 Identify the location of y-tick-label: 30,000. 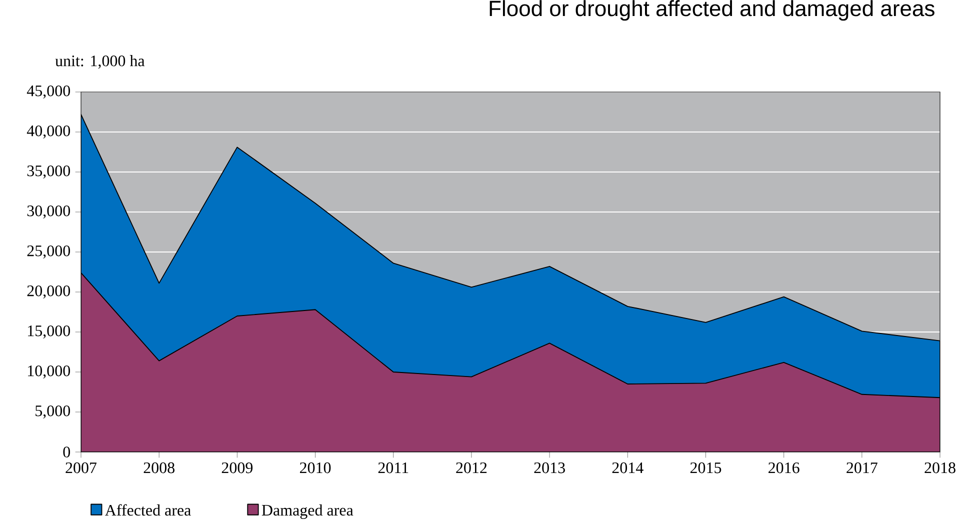
(48, 212).